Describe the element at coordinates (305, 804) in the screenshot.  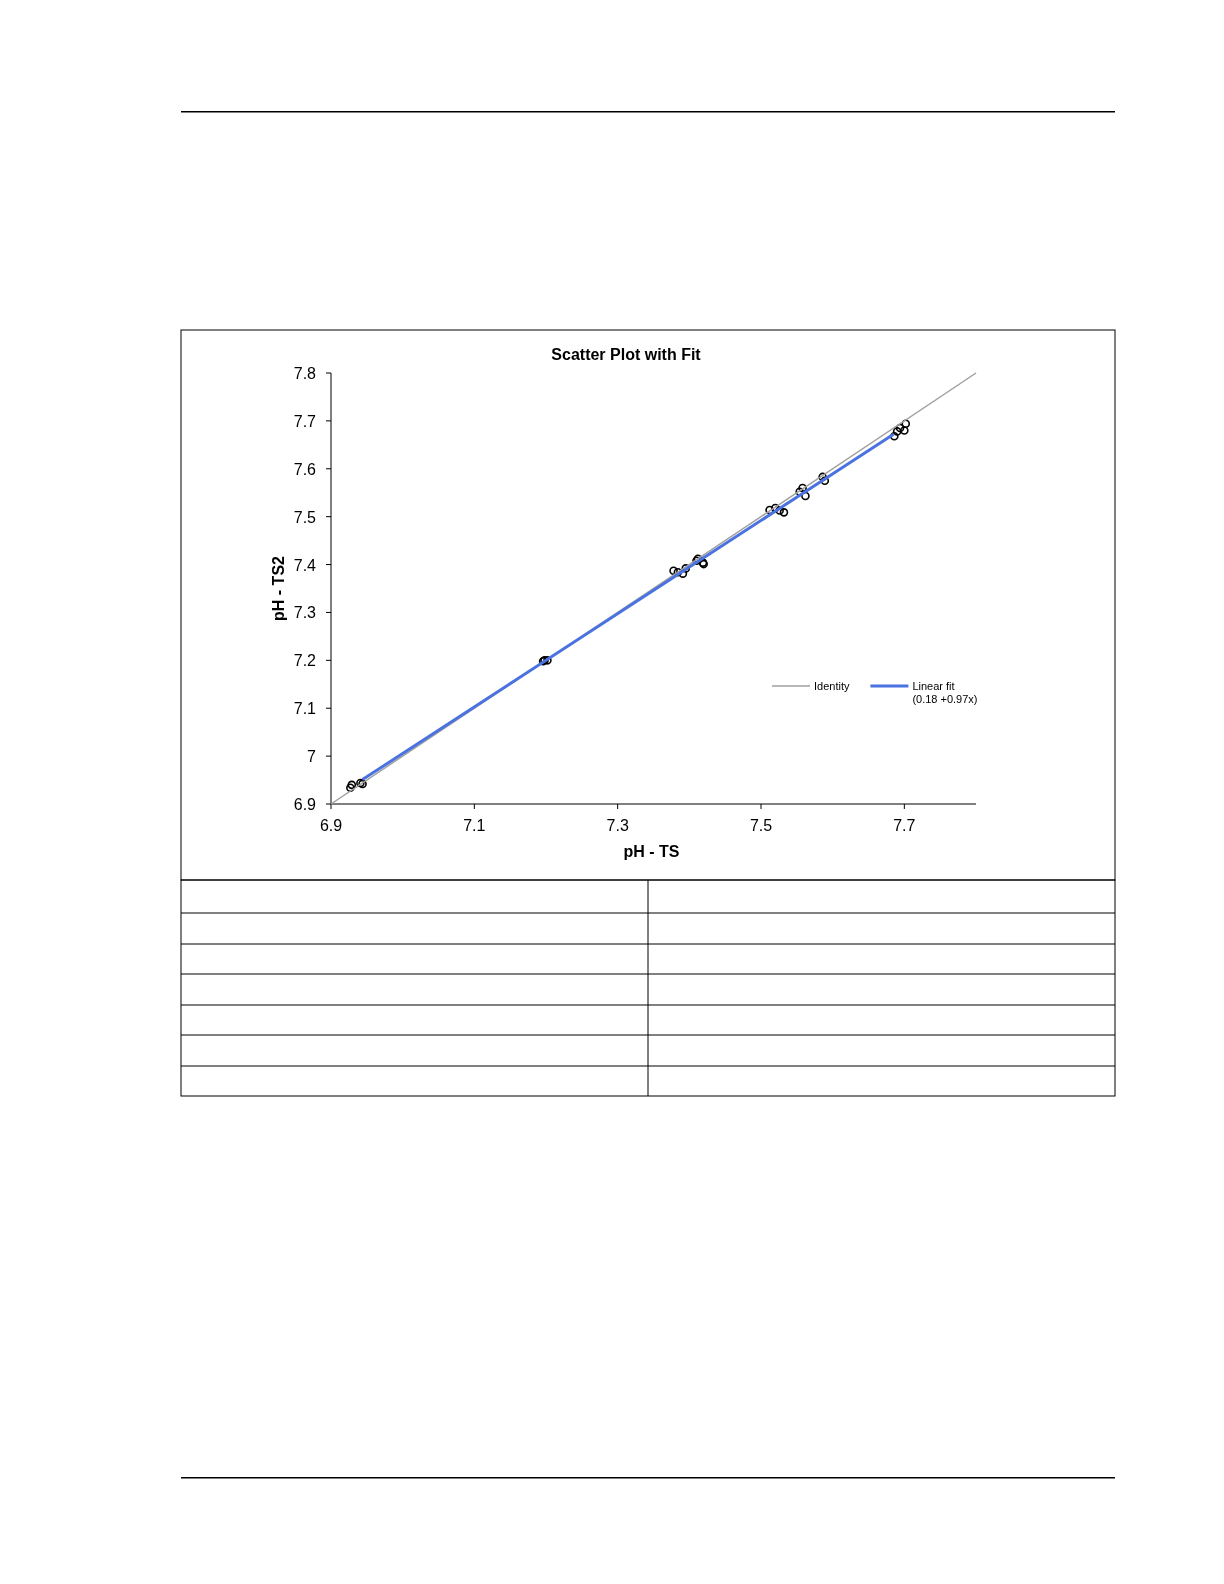
I see `y-tick-label: 6.9` at that location.